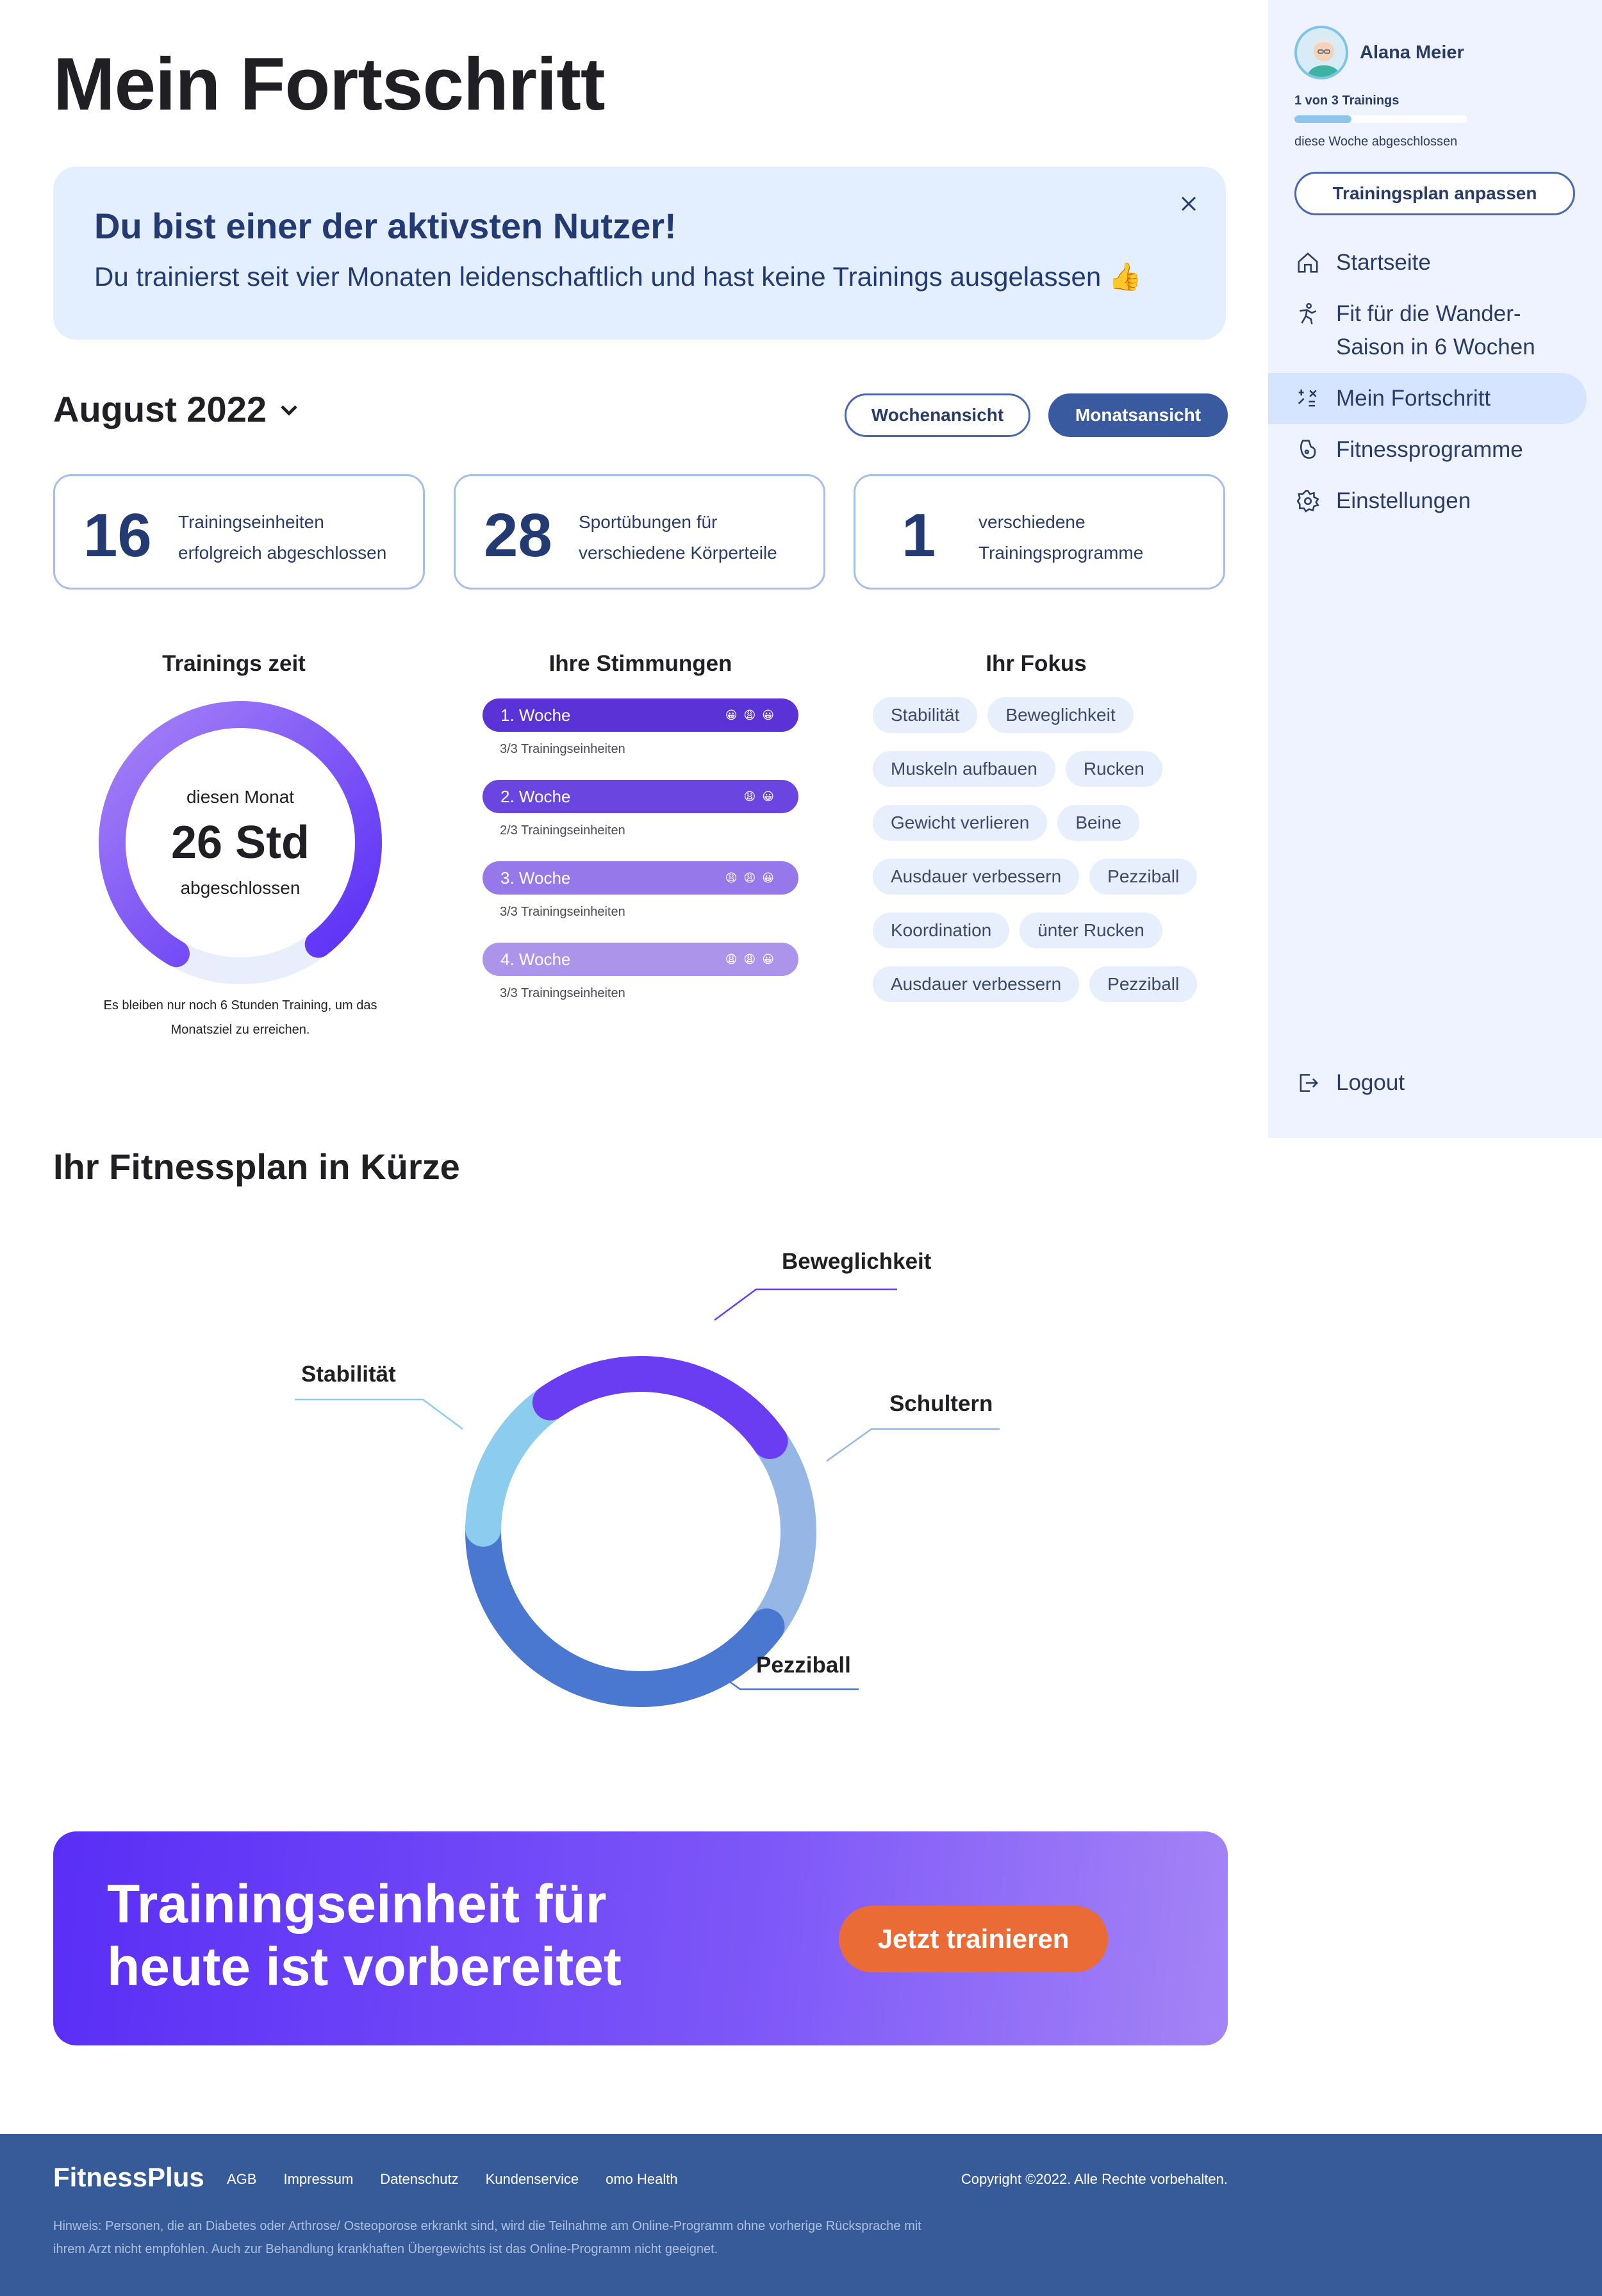  I want to click on stat-value: 16, so click(117, 535).